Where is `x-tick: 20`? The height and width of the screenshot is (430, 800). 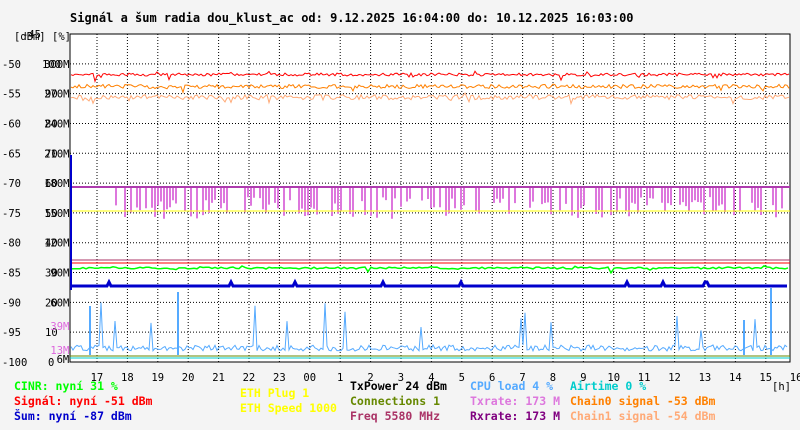 x-tick: 20 is located at coordinates (188, 378).